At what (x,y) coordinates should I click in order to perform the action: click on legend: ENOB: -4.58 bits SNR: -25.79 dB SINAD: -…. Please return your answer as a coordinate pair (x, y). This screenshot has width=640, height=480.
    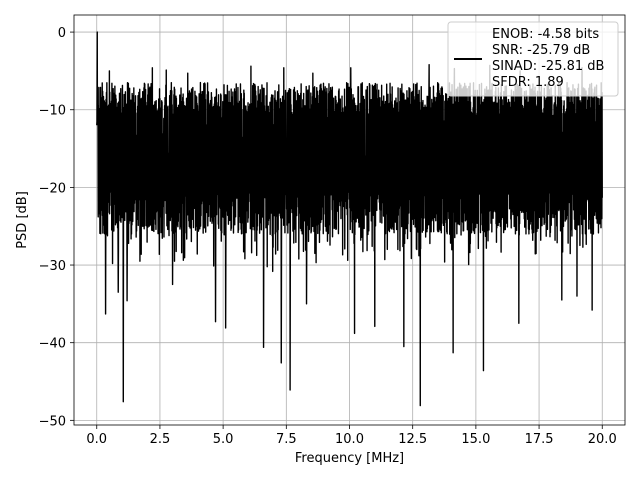
    Looking at the image, I should click on (533, 59).